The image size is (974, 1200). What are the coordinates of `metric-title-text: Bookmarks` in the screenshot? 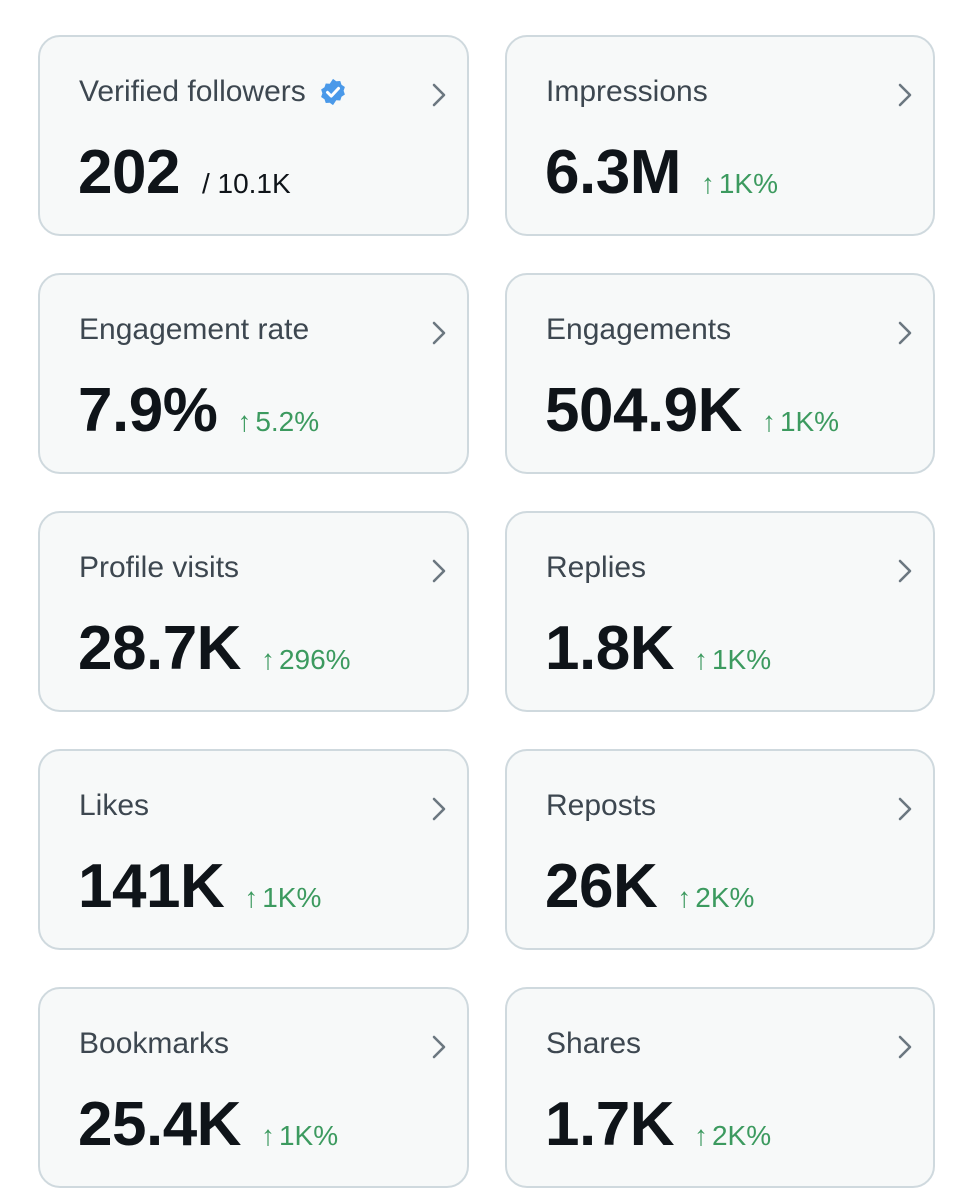 It's located at (154, 1043).